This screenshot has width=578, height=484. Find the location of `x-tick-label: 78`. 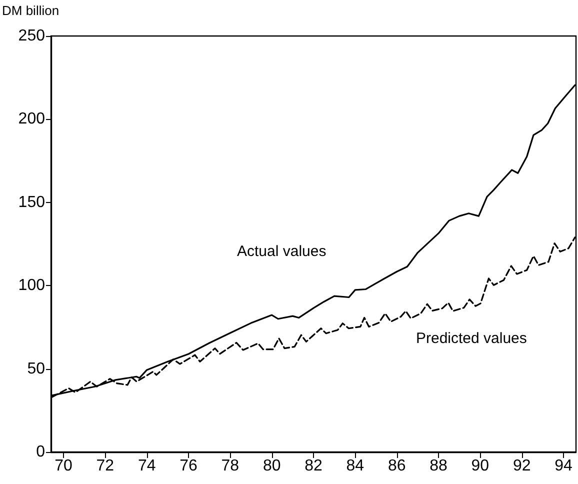

x-tick-label: 78 is located at coordinates (230, 466).